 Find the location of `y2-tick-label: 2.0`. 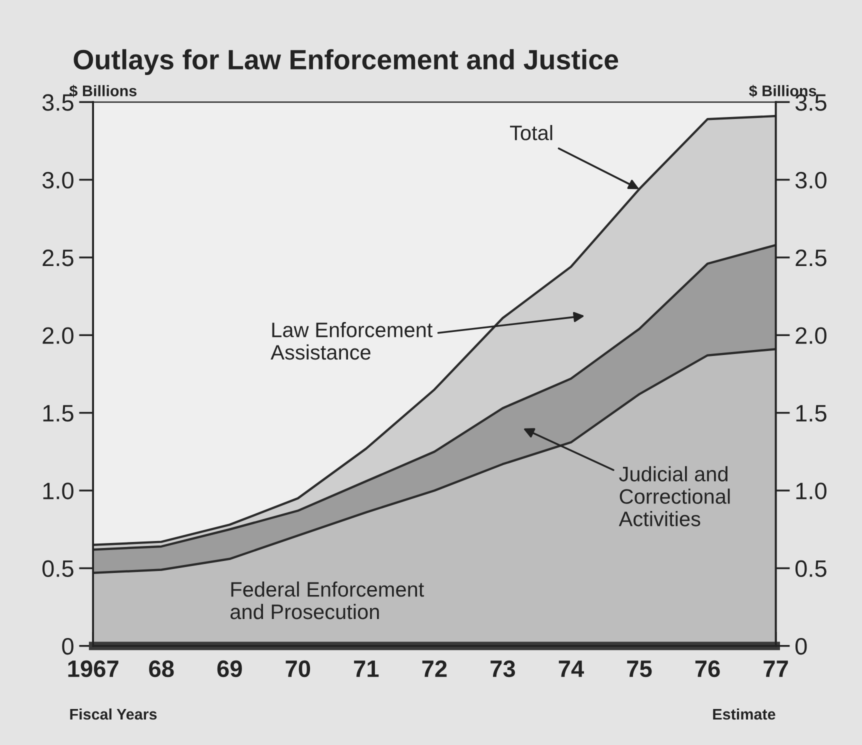

y2-tick-label: 2.0 is located at coordinates (811, 335).